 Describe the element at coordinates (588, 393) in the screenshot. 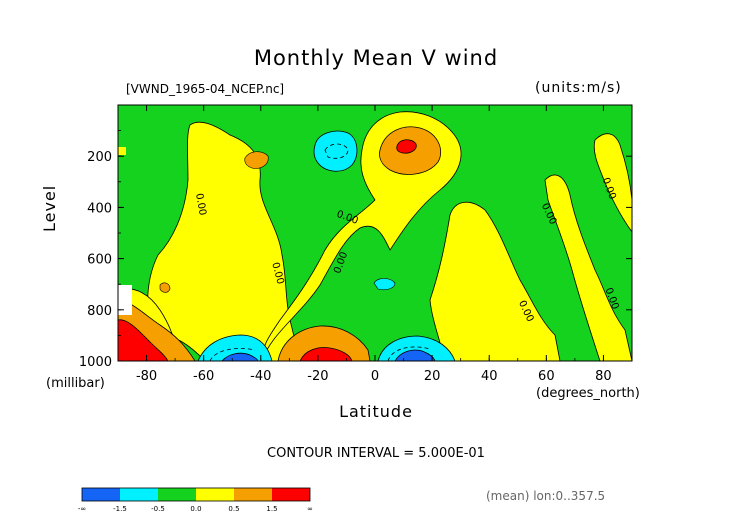

I see `x-axis-unit: (degrees_north)` at that location.